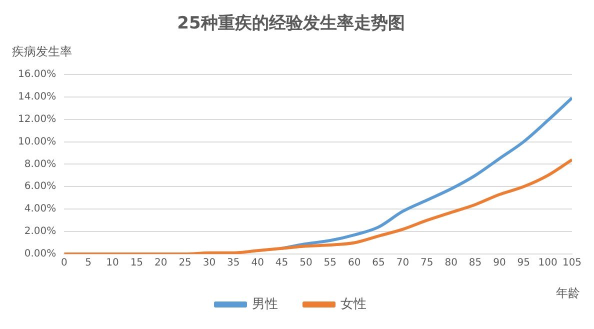 The height and width of the screenshot is (329, 594). What do you see at coordinates (281, 263) in the screenshot?
I see `x-tick-label: 45` at bounding box center [281, 263].